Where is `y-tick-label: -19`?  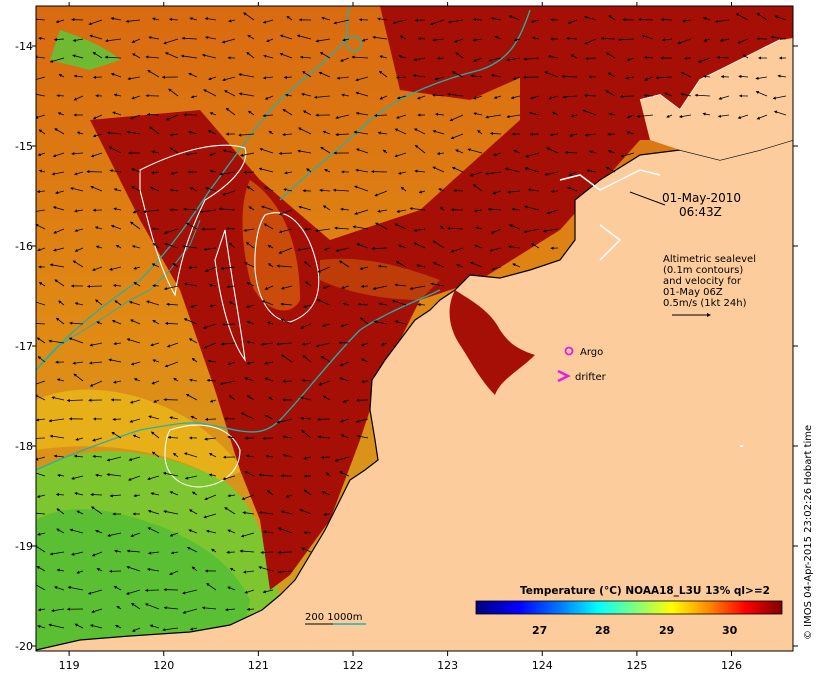 y-tick-label: -19 is located at coordinates (24, 546).